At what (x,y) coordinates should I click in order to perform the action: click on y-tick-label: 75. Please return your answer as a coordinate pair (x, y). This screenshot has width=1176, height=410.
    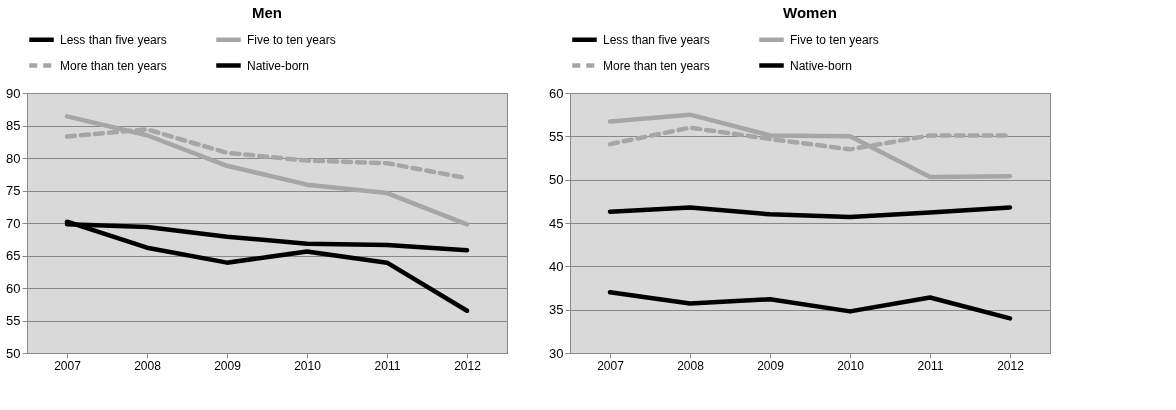
    Looking at the image, I should click on (13, 190).